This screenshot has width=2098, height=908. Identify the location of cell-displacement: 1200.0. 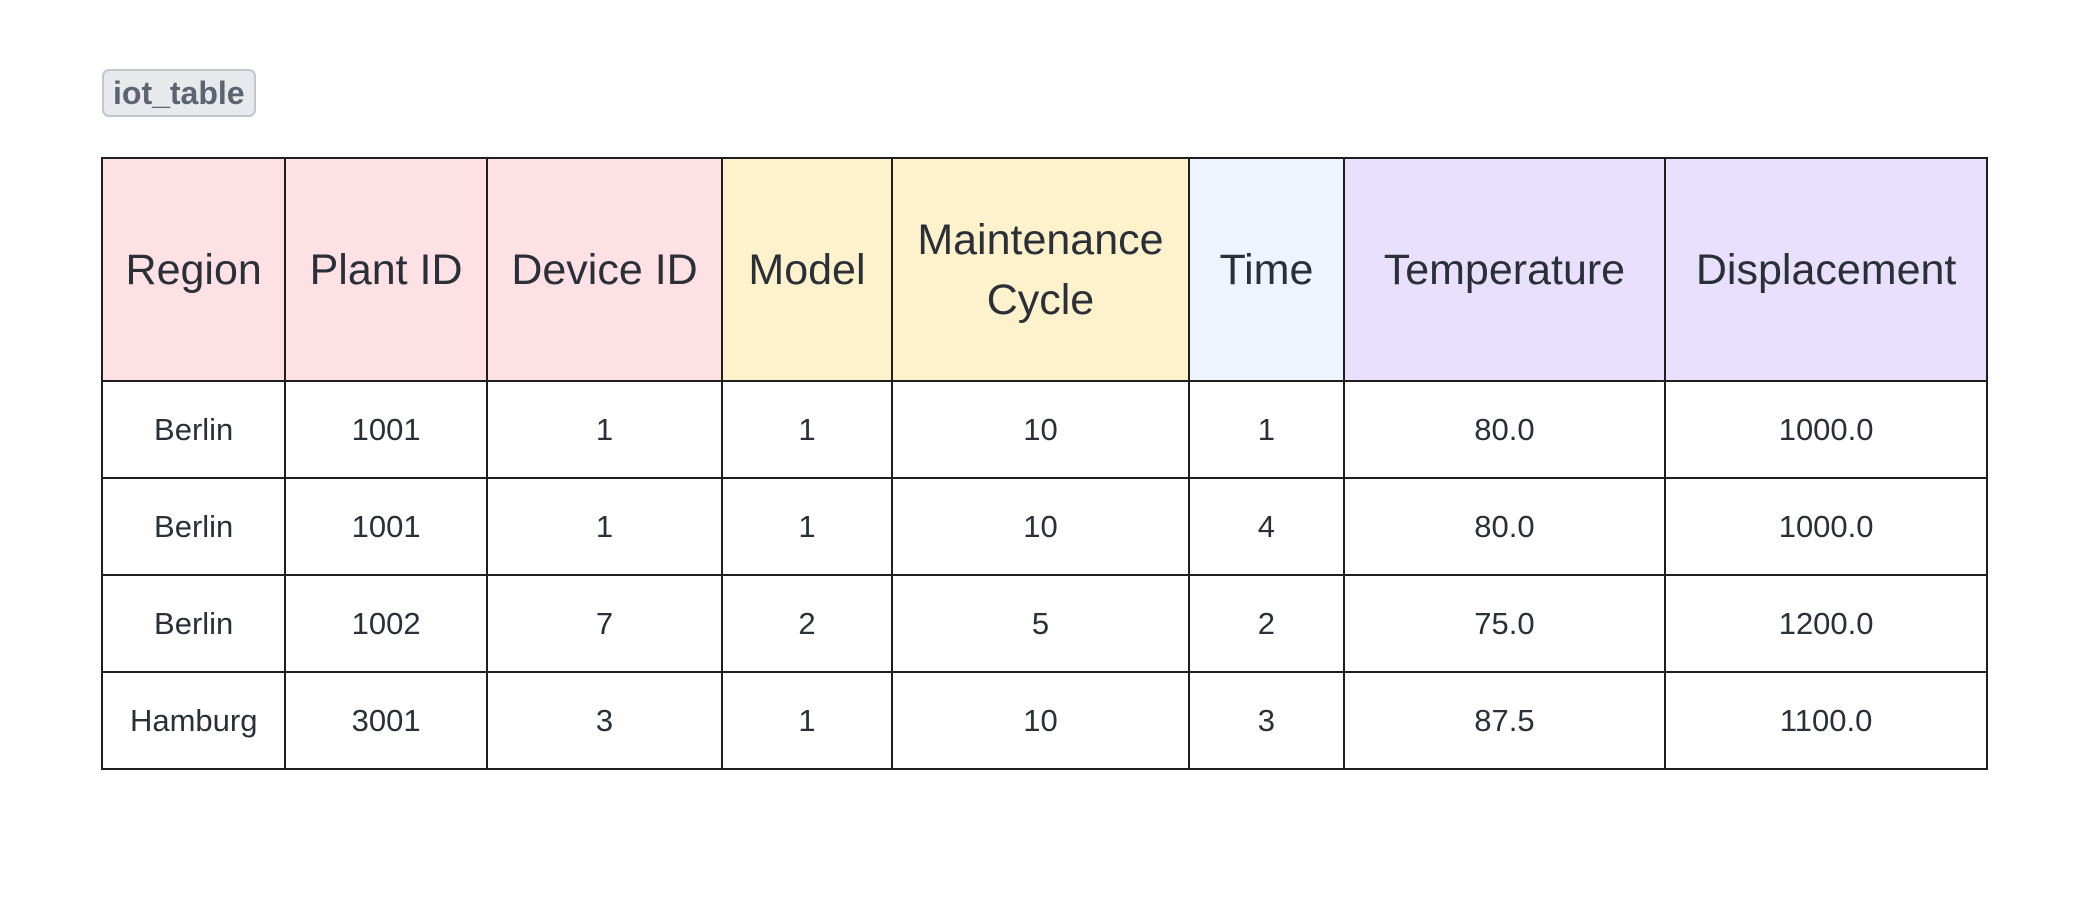
(1826, 623).